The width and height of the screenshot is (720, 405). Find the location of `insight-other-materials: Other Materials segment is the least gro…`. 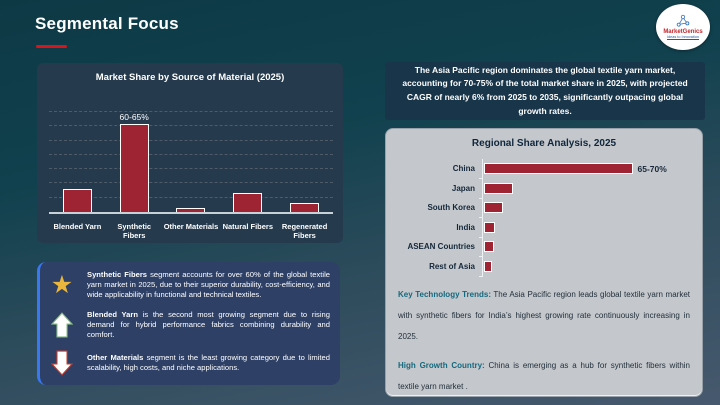

insight-other-materials: Other Materials segment is the least gro… is located at coordinates (187, 363).